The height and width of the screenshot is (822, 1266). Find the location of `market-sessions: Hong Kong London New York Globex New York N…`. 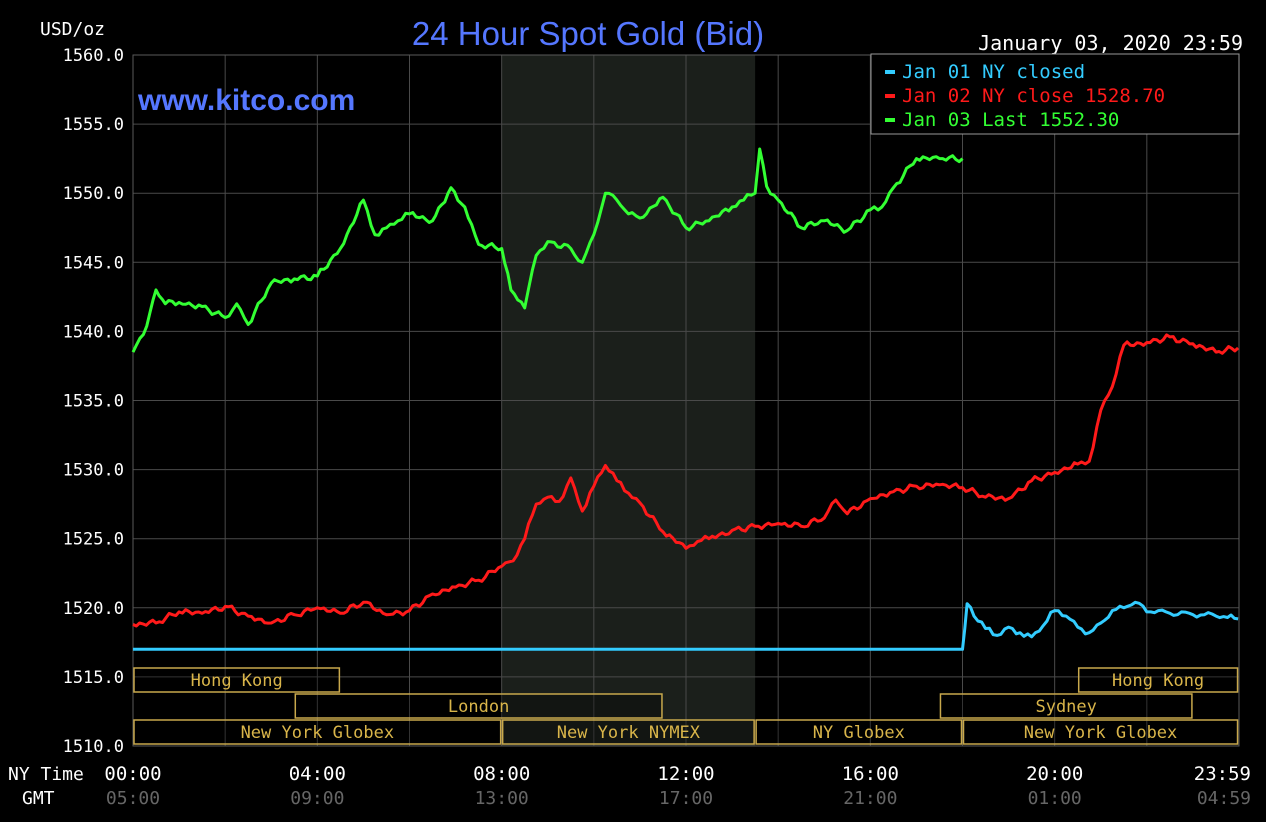

market-sessions: Hong Kong London New York Globex New York N… is located at coordinates (686, 706).